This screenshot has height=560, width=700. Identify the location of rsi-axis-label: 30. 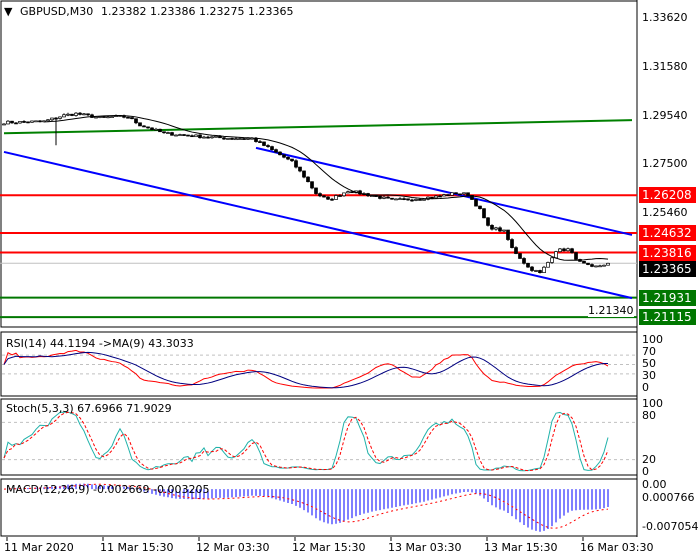
(649, 375).